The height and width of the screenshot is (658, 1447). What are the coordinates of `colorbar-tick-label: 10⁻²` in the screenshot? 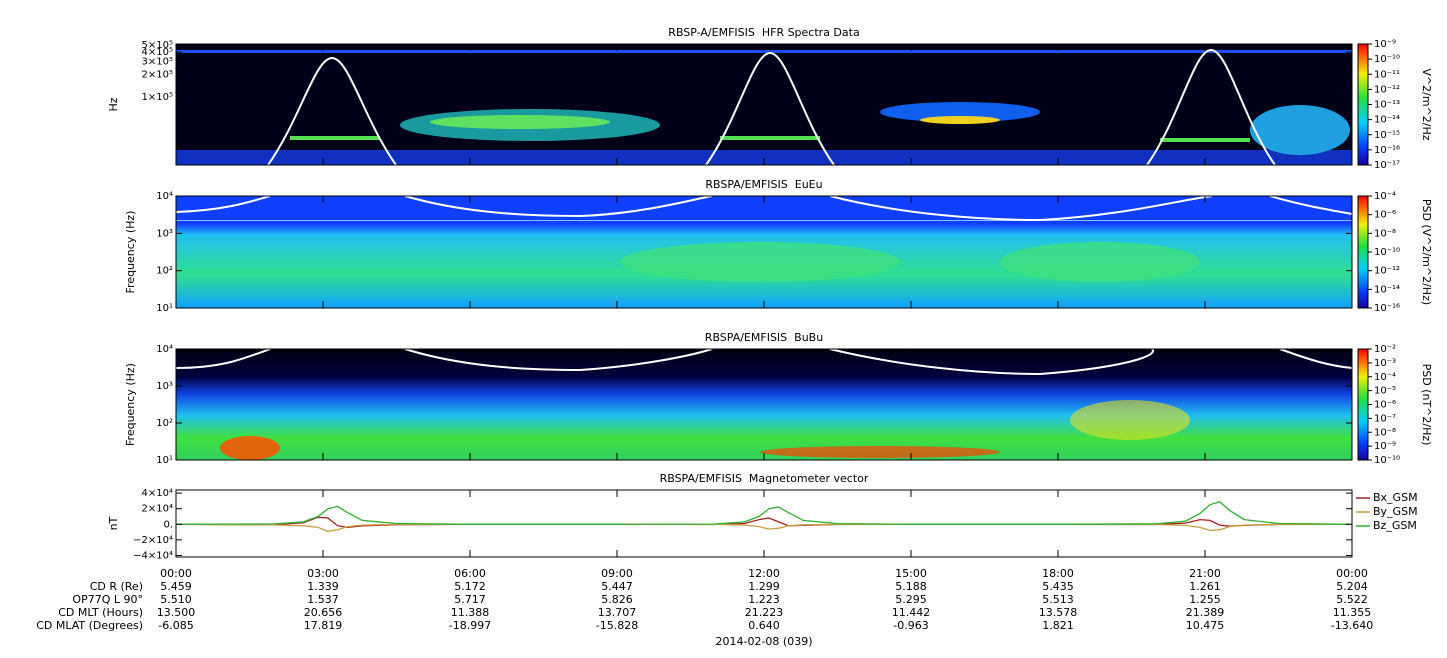 It's located at (1385, 349).